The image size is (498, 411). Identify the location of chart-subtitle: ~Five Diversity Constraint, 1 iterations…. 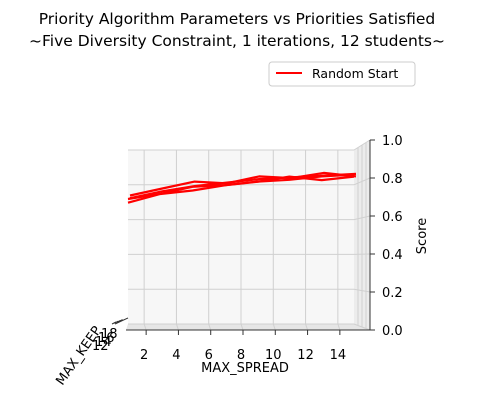
(237, 41).